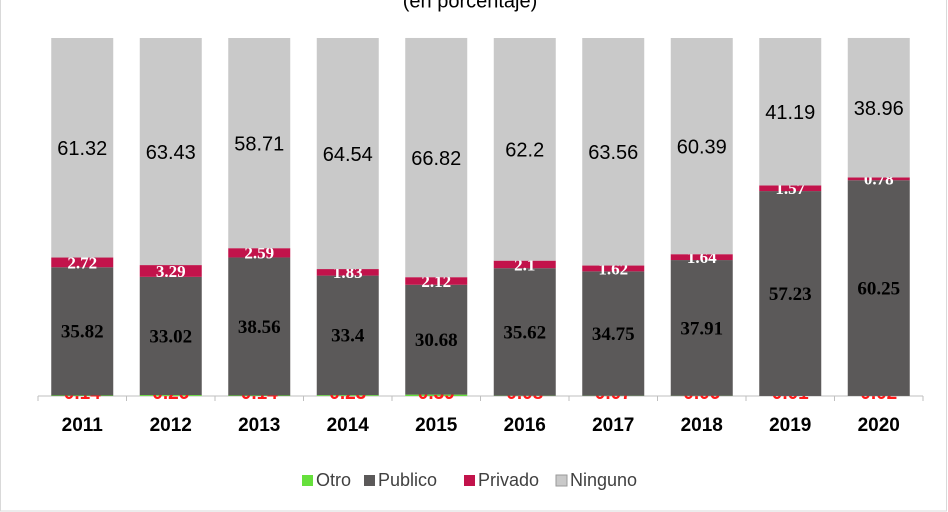 The width and height of the screenshot is (948, 512). I want to click on data-label: 38.56, so click(259, 327).